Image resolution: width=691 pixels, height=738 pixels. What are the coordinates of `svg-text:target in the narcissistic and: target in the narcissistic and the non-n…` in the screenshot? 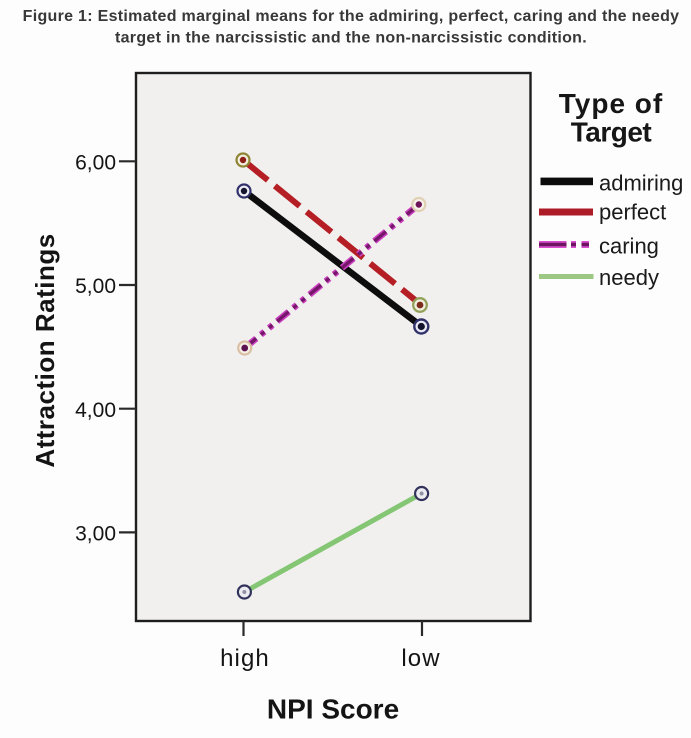 It's located at (351, 38).